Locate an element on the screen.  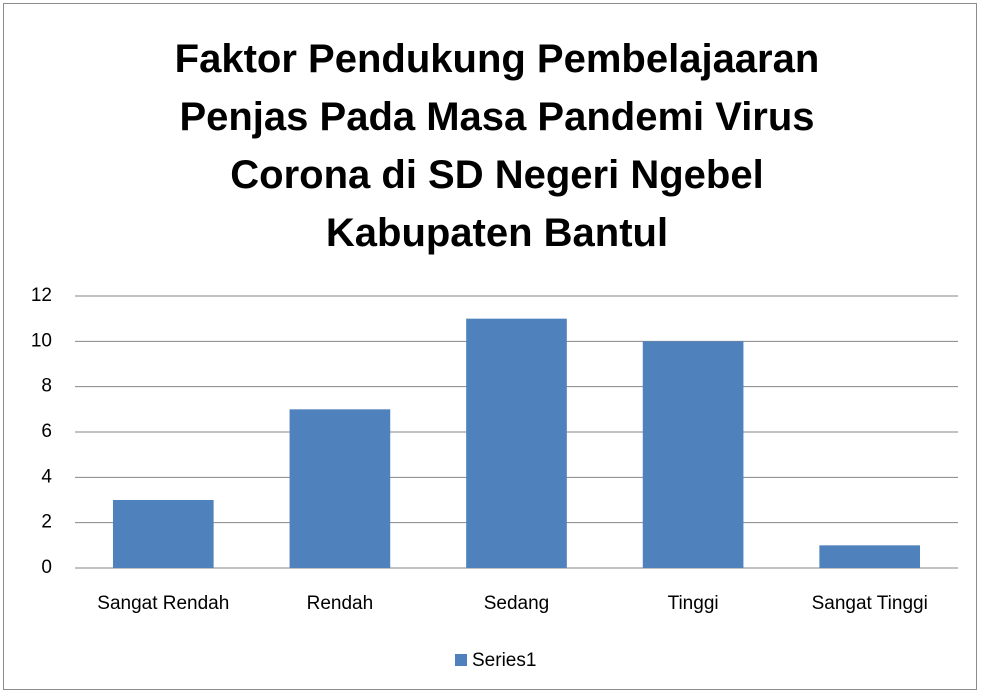
y-tick-label: 6 is located at coordinates (46, 431).